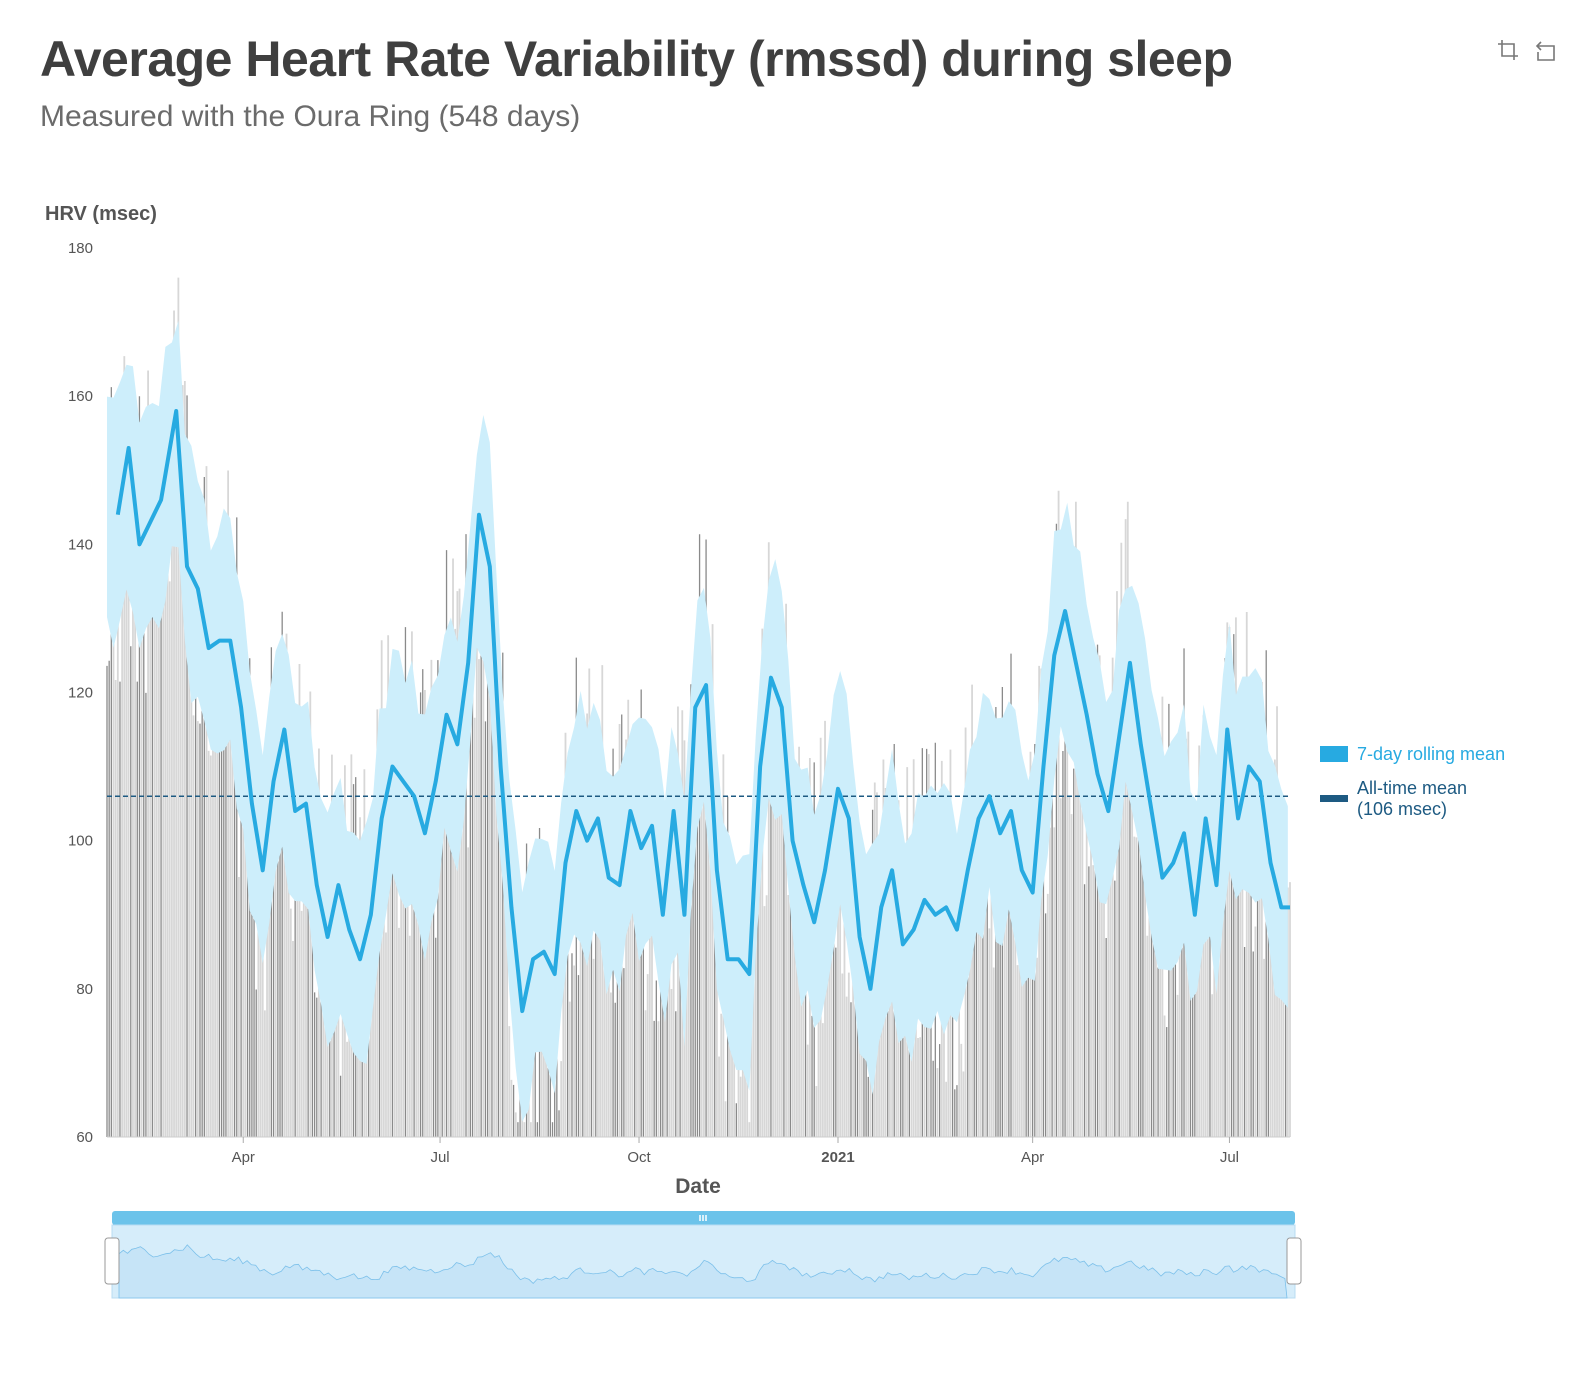 The width and height of the screenshot is (1588, 1384). I want to click on crop-icon, so click(1508, 50).